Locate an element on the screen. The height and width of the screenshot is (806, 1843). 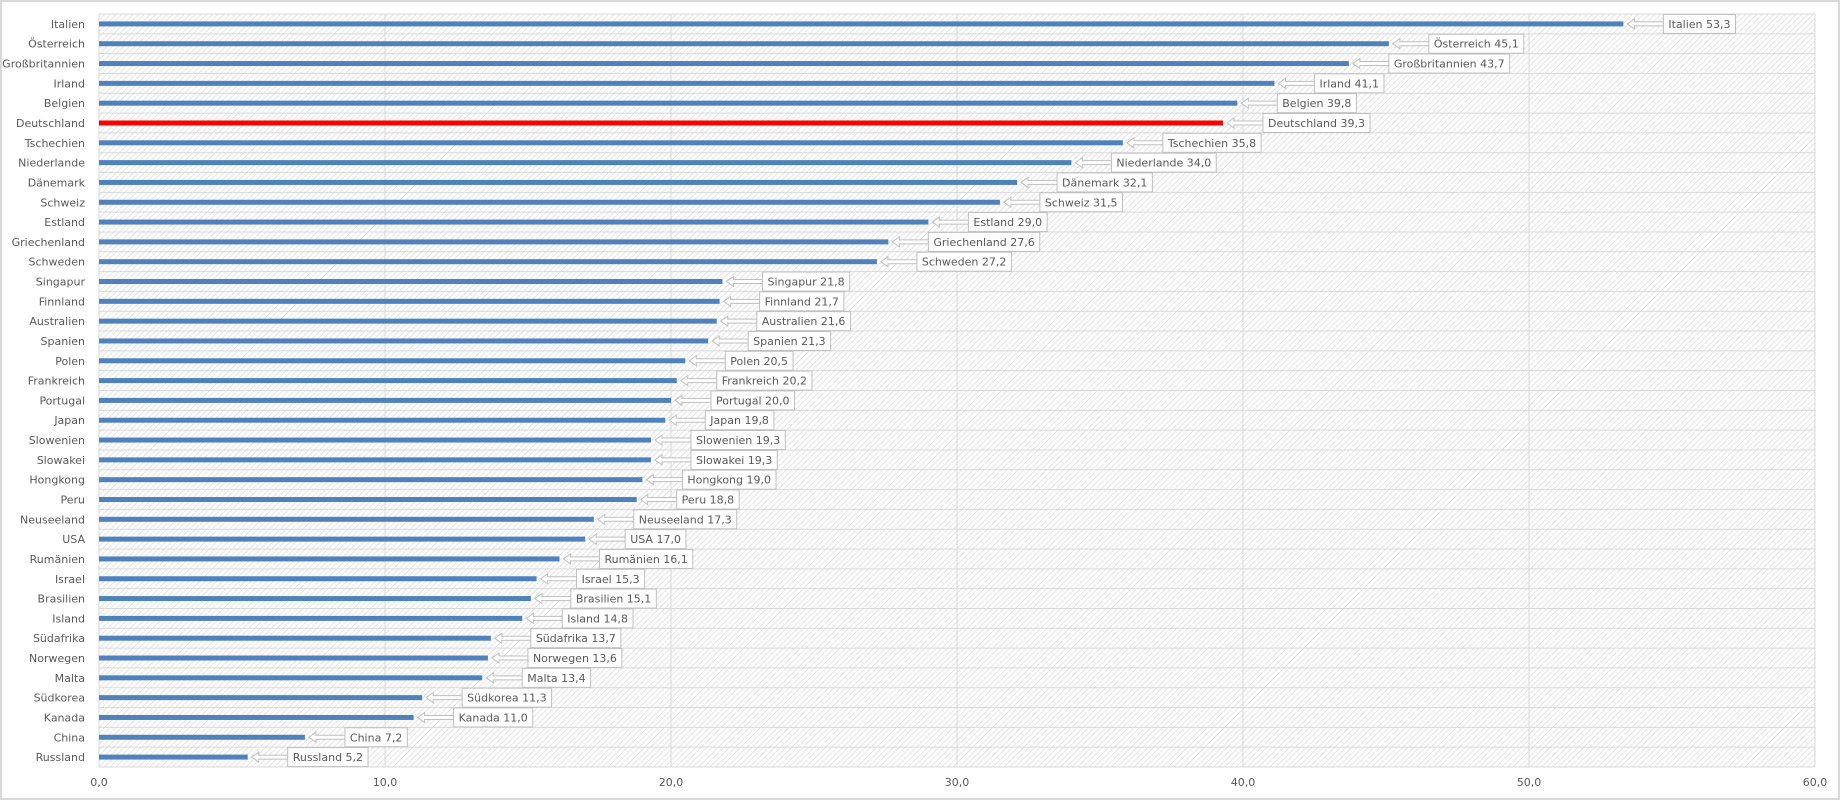
data-label: Japan 19,8 is located at coordinates (739, 420).